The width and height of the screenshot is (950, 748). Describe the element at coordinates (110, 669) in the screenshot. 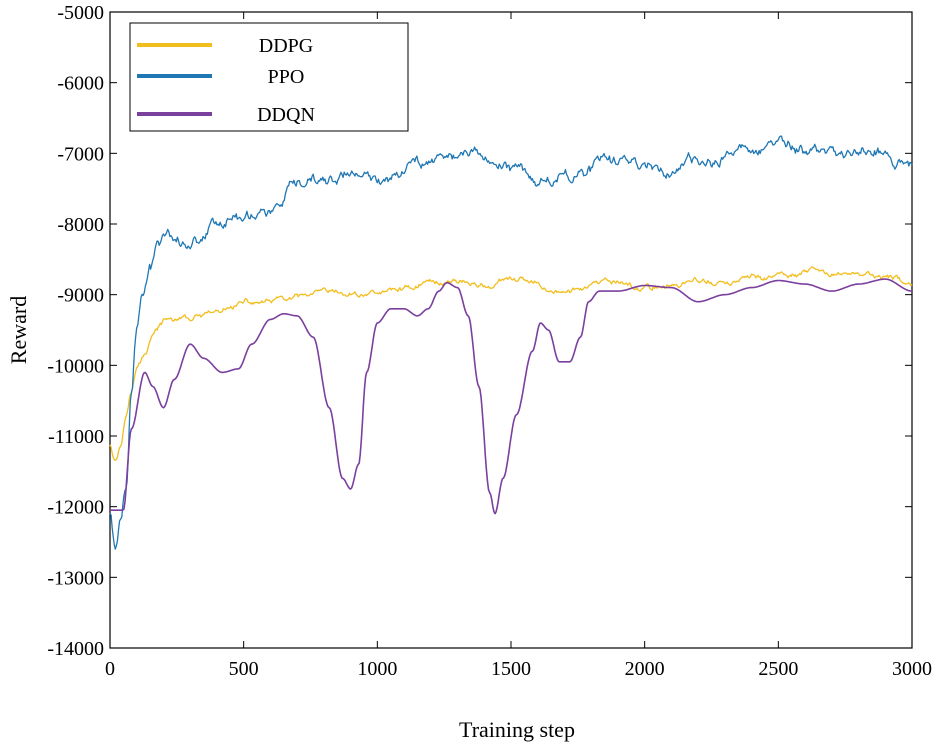

I see `x-tick-label: 0` at that location.